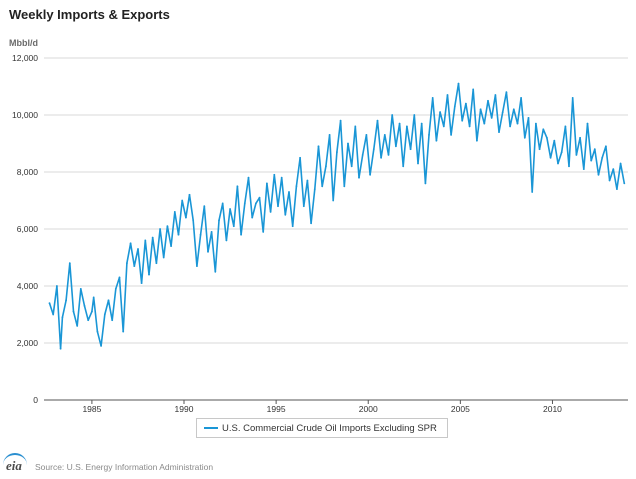  What do you see at coordinates (25, 115) in the screenshot?
I see `y-tick-label: 10,000` at bounding box center [25, 115].